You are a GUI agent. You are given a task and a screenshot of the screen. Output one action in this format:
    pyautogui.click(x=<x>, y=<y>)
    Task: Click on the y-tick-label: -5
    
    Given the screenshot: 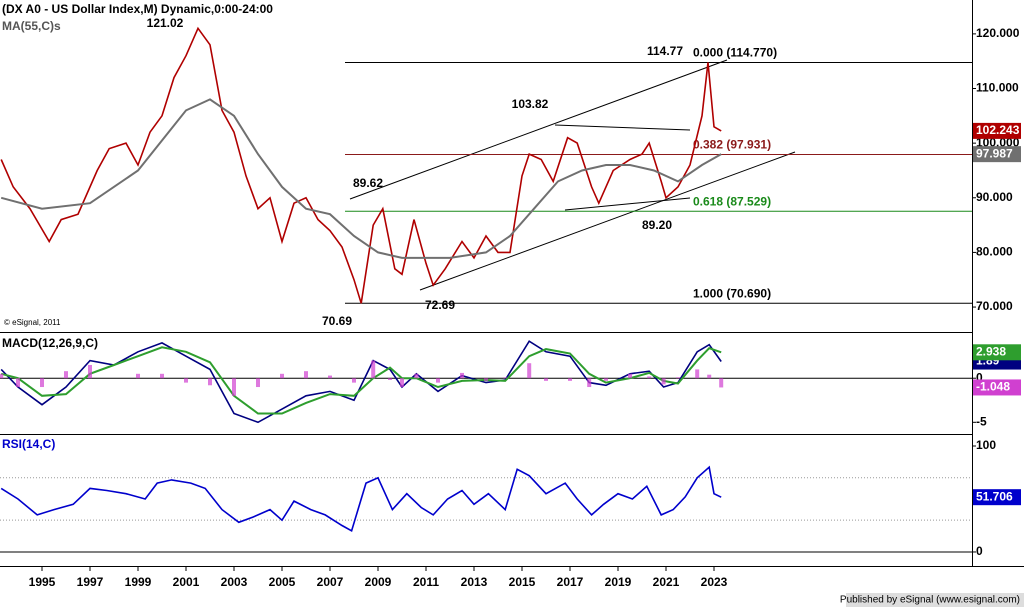 What is the action you would take?
    pyautogui.click(x=981, y=421)
    